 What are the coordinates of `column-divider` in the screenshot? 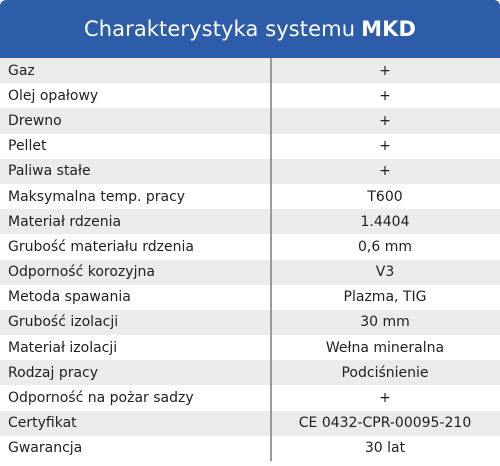 It's located at (271, 259).